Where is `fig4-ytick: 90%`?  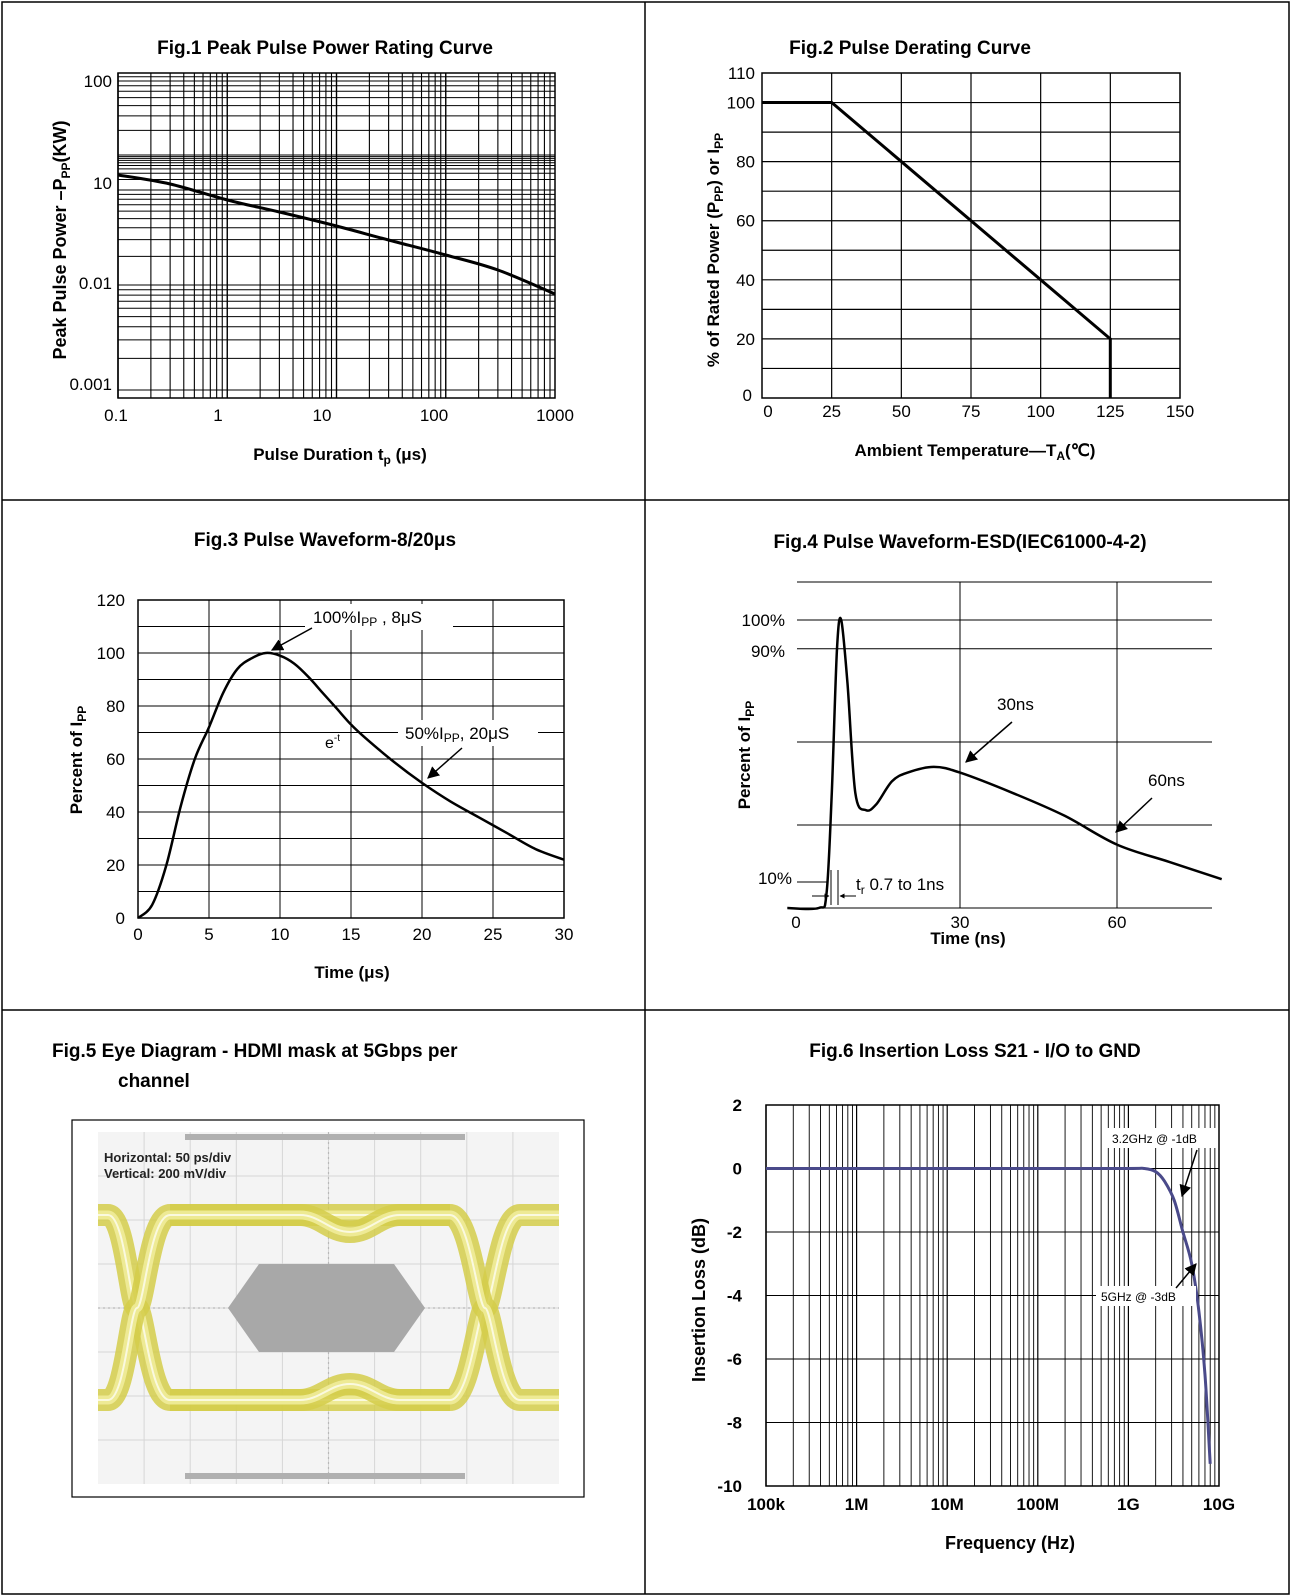 fig4-ytick: 90% is located at coordinates (768, 651).